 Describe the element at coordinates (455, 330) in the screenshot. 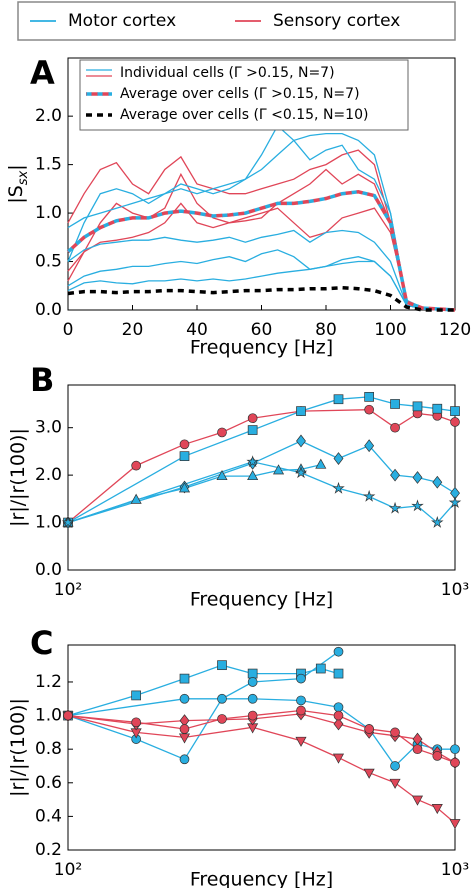

I see `x-tick-label: 120` at that location.